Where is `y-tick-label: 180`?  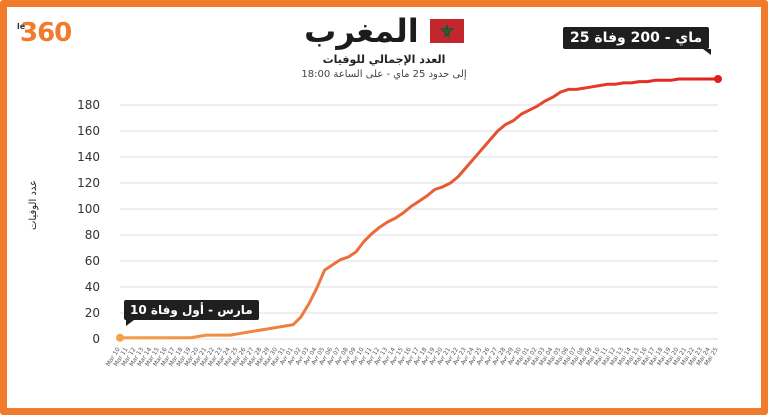 y-tick-label: 180 is located at coordinates (88, 105).